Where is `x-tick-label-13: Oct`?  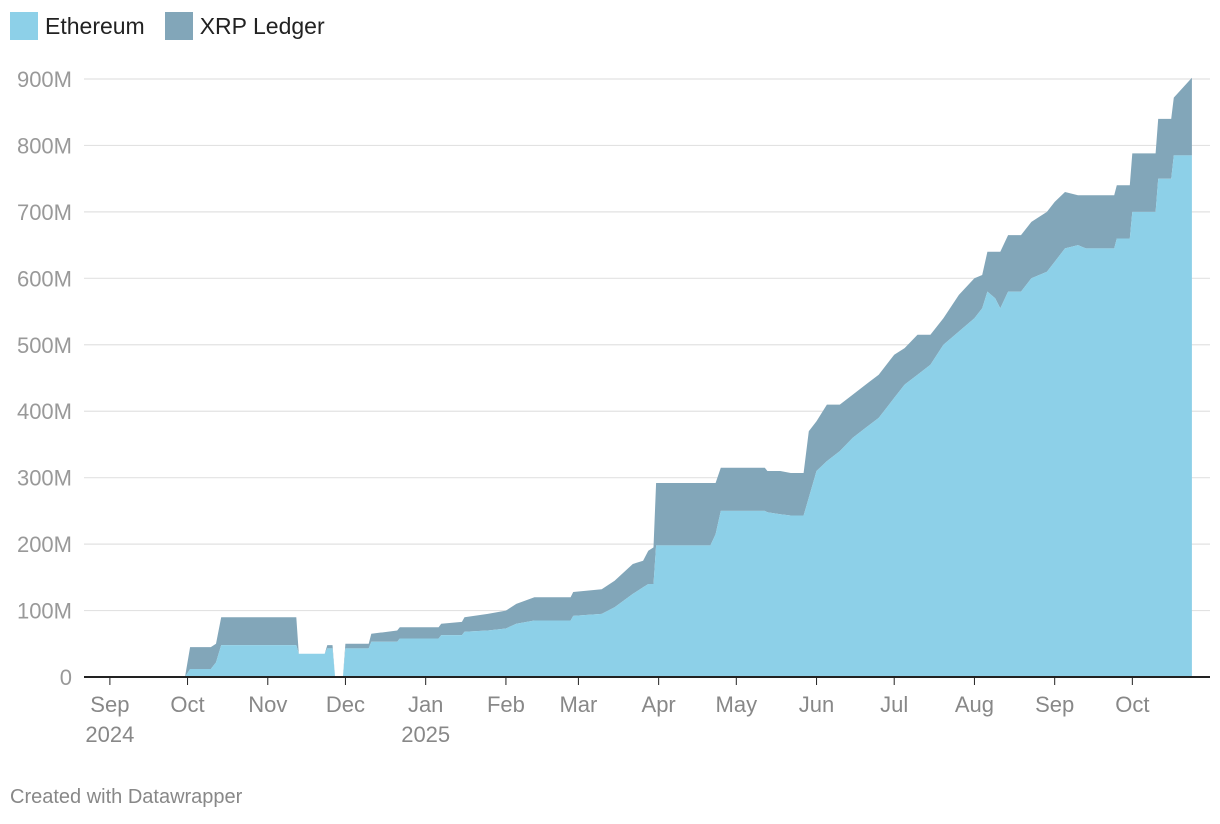
x-tick-label-13: Oct is located at coordinates (1132, 704).